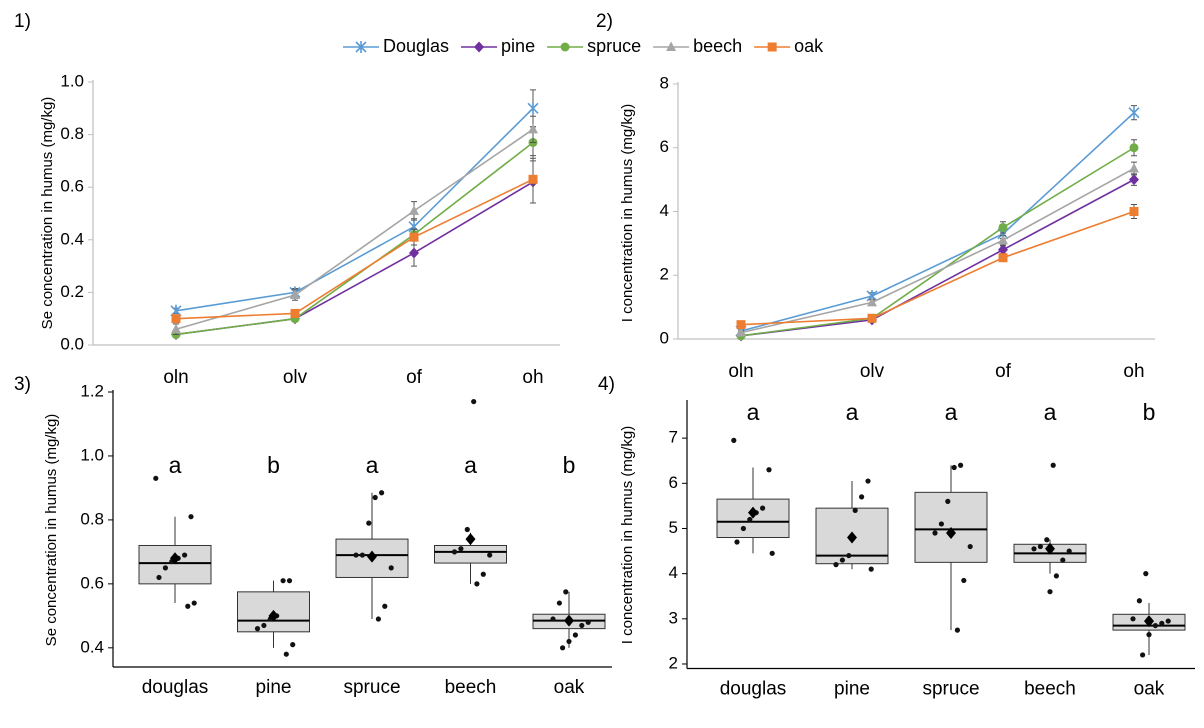  What do you see at coordinates (72, 80) in the screenshot?
I see `y-tick-label: 1.0` at bounding box center [72, 80].